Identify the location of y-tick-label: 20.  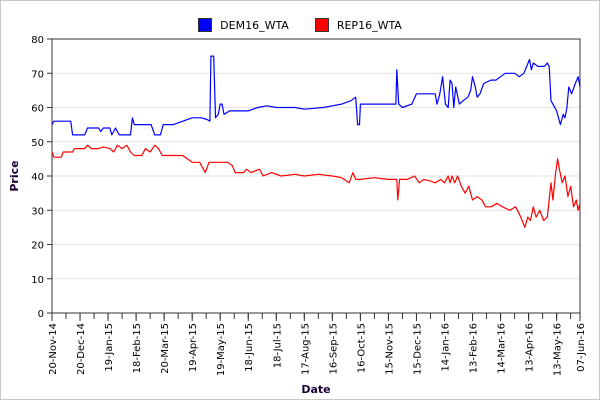
(37, 246).